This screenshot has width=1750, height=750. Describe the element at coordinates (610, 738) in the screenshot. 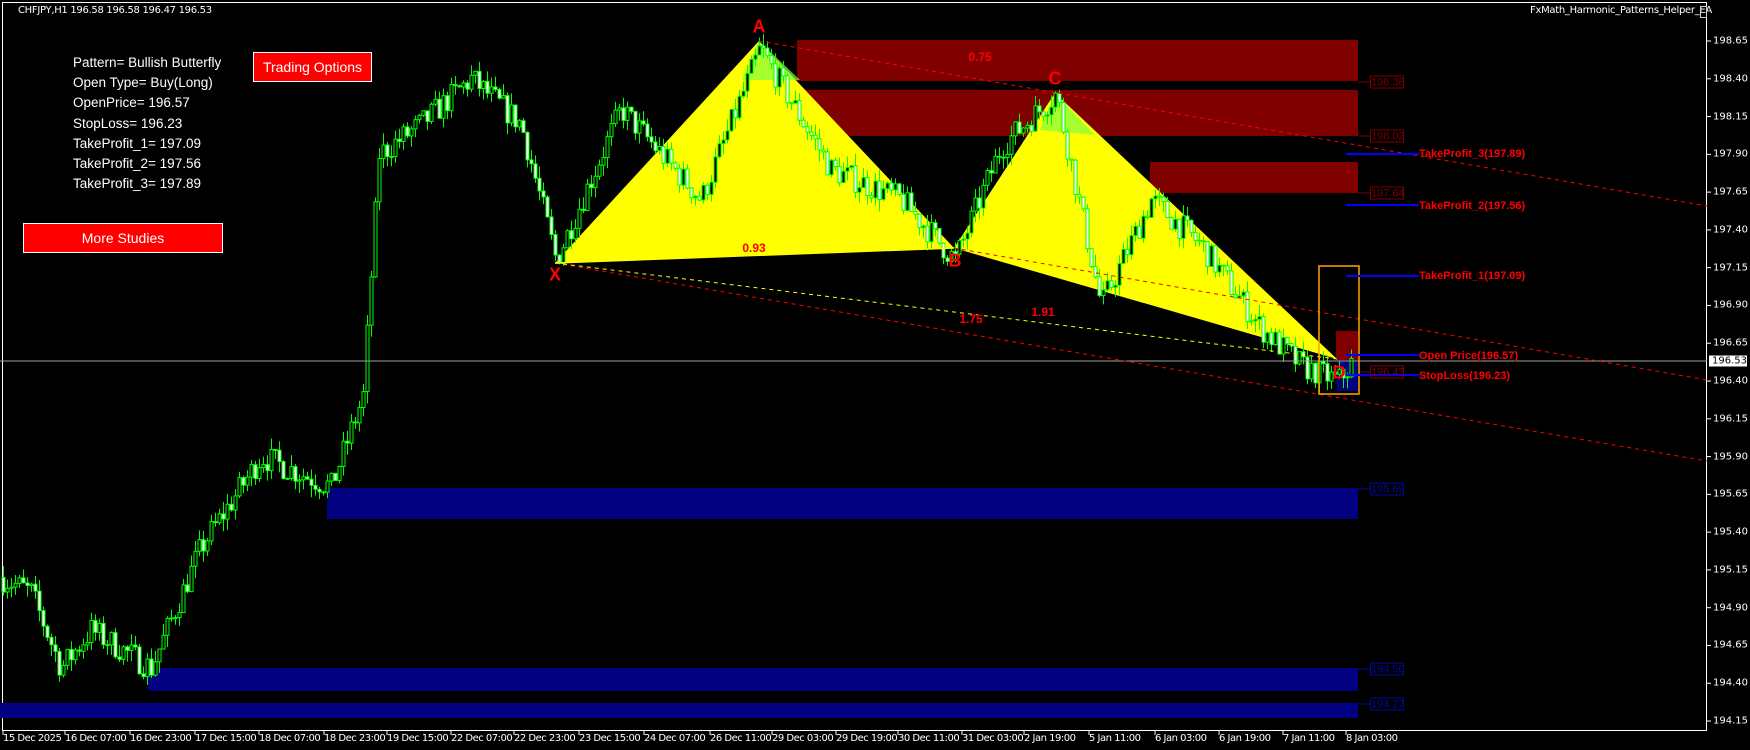

I see `time-tick-label: 23 Dec 15:00` at that location.